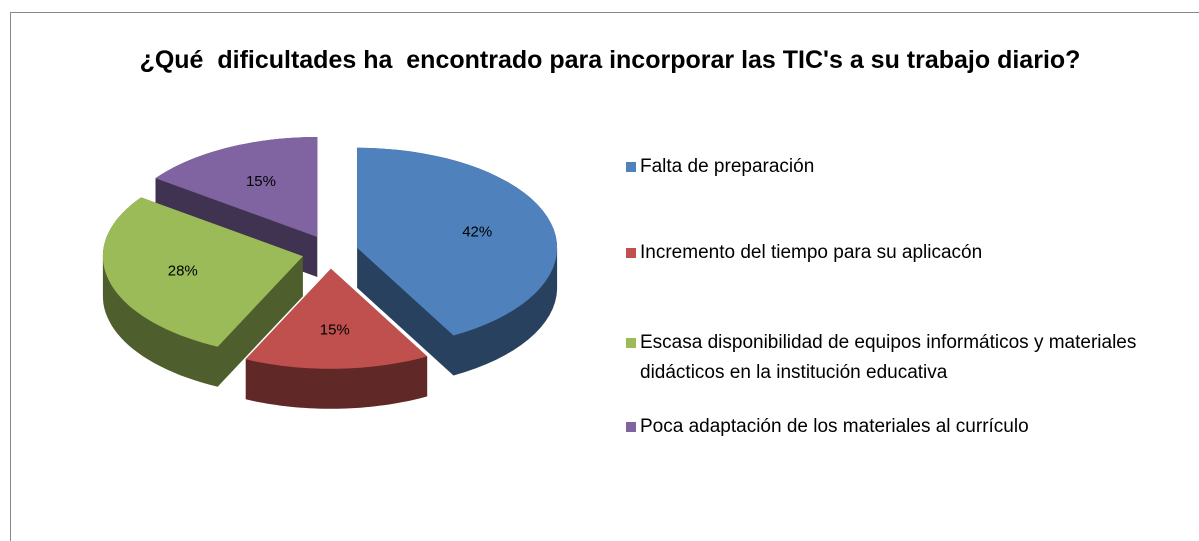 The height and width of the screenshot is (541, 1199). Describe the element at coordinates (727, 166) in the screenshot. I see `legend-label: Falta de preparación` at that location.